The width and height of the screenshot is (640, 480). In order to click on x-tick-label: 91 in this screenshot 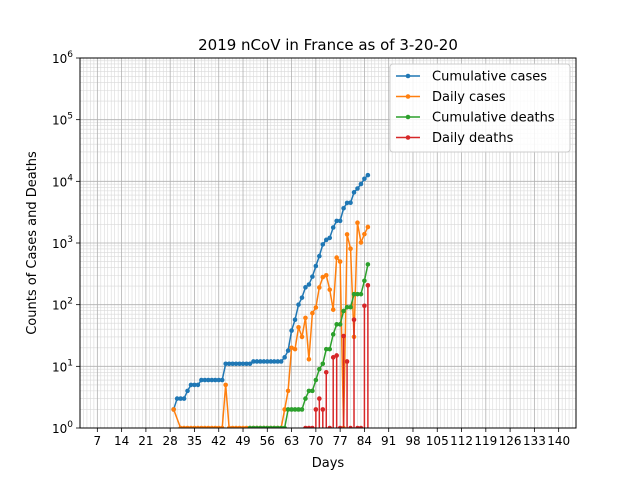, I will do `click(388, 441)`.